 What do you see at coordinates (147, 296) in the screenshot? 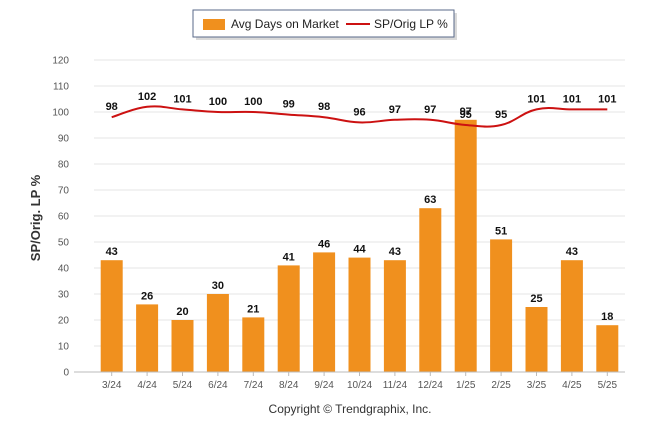
I see `bar-value-label: 26` at bounding box center [147, 296].